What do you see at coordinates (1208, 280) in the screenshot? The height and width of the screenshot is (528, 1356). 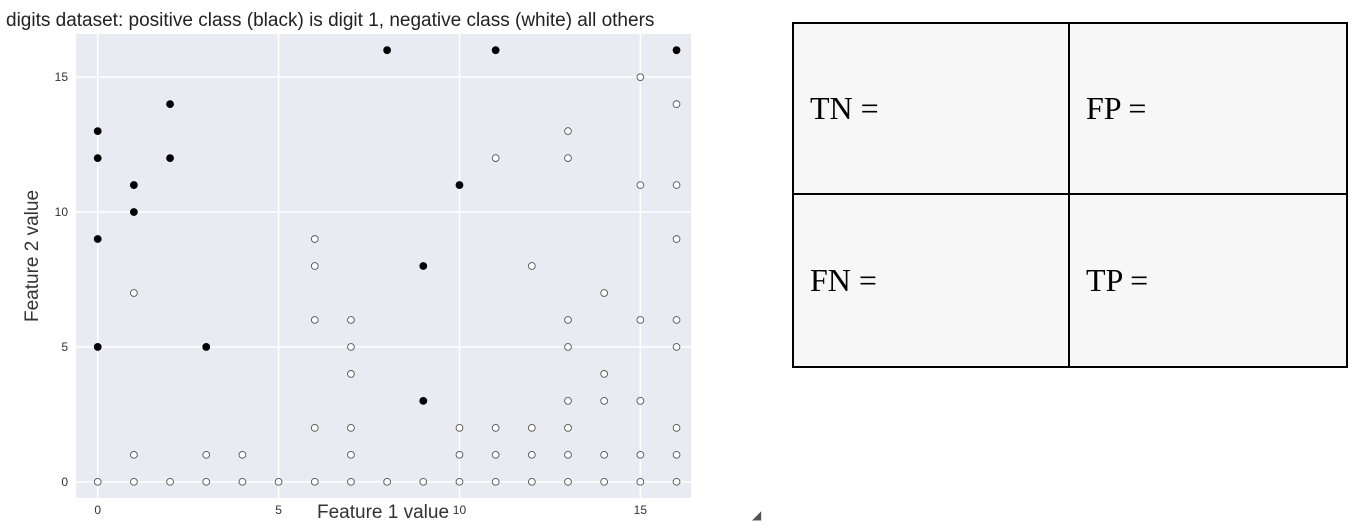 I see `matrix-cell-tp: TP =` at bounding box center [1208, 280].